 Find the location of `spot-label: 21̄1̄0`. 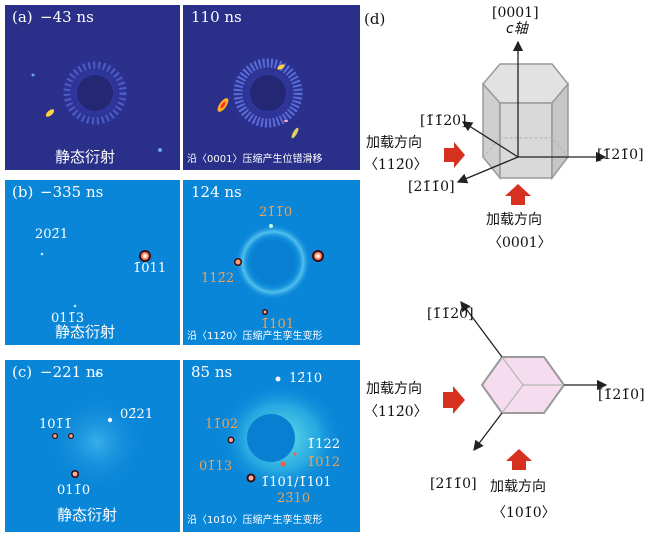

spot-label: 21̄1̄0 is located at coordinates (276, 212).